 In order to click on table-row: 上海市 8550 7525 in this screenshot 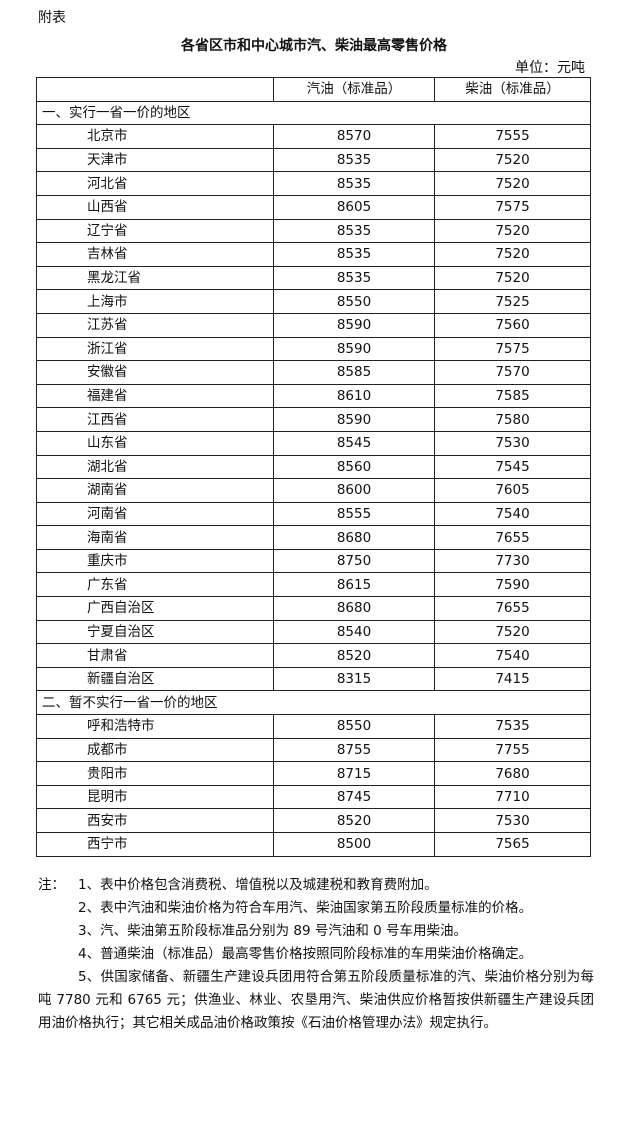, I will do `click(313, 301)`.